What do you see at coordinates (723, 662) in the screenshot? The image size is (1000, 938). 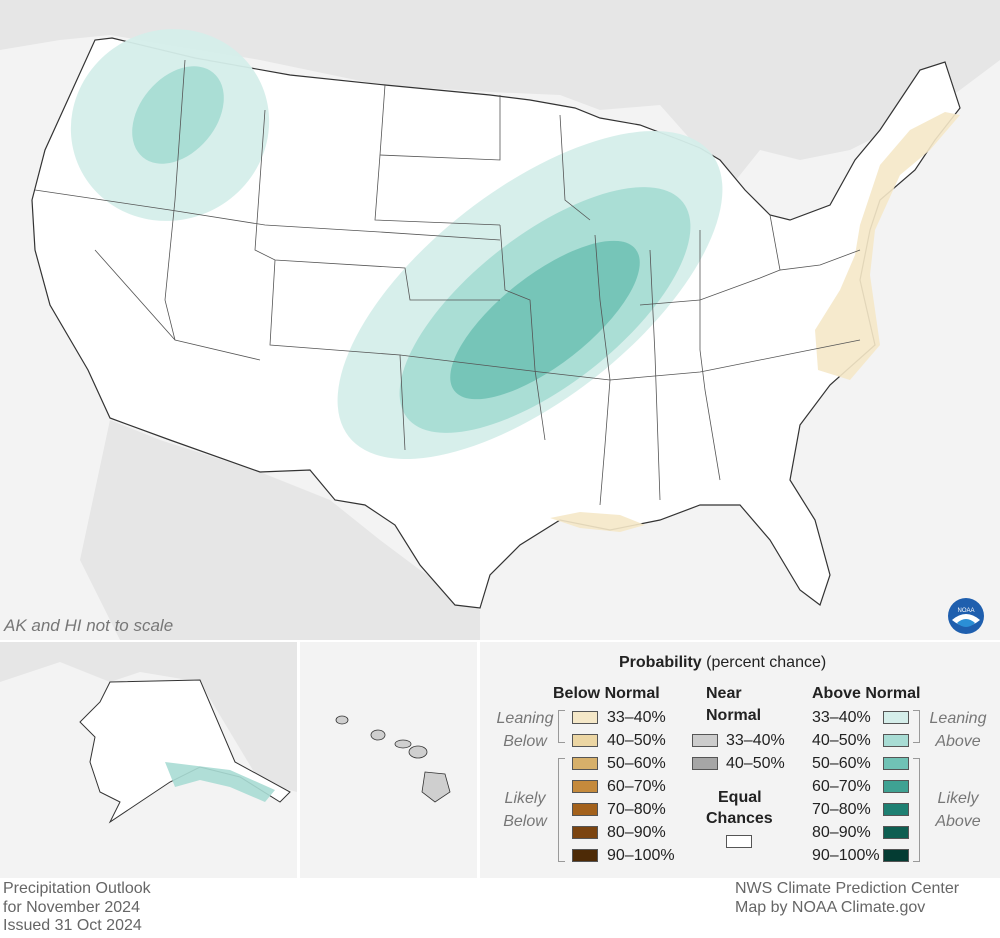 I see `legend-title: Probability (percent chance)` at bounding box center [723, 662].